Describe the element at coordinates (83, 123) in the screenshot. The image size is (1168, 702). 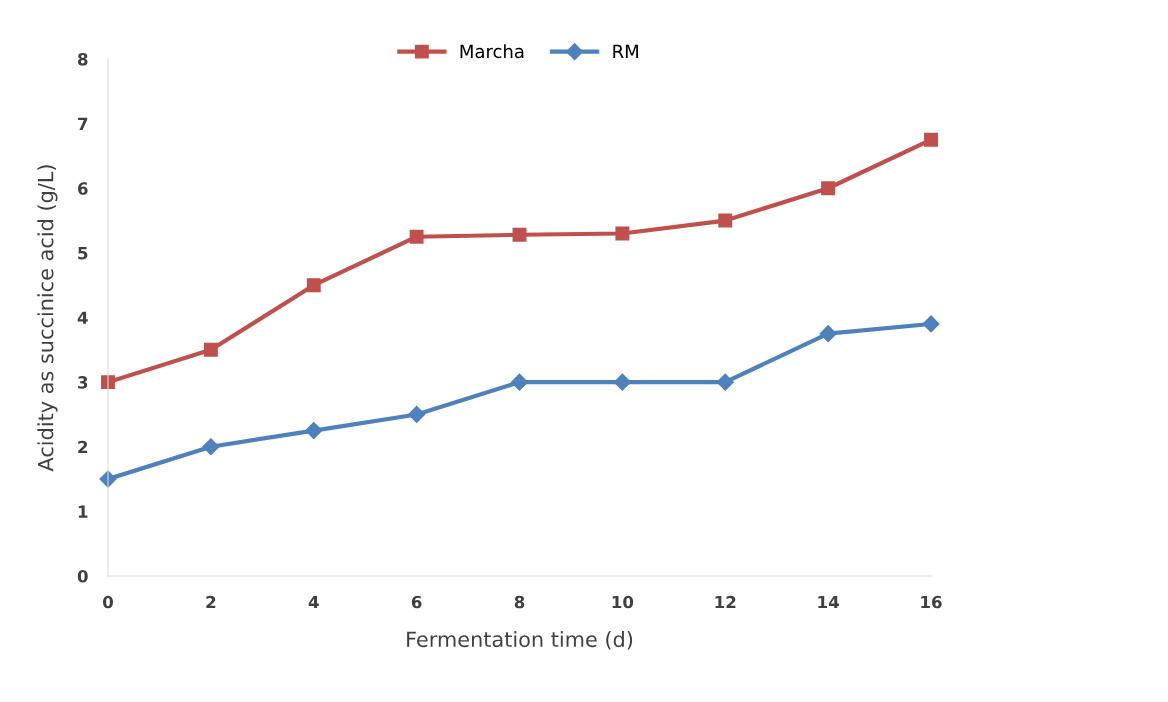
I see `y-tick-label: 7` at that location.